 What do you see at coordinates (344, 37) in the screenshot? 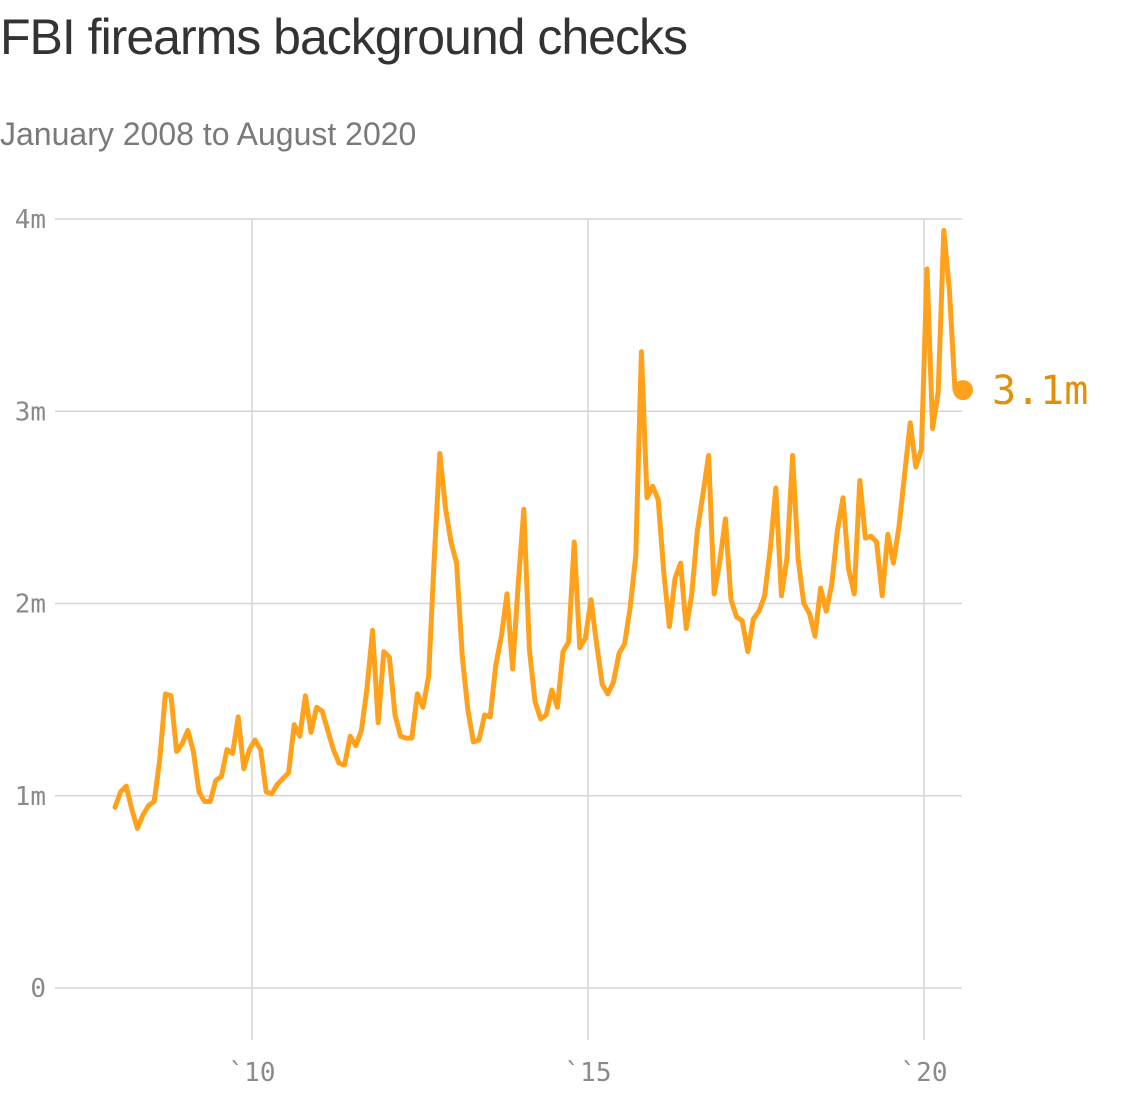
I see `chart-title: FBI firearms background checks` at bounding box center [344, 37].